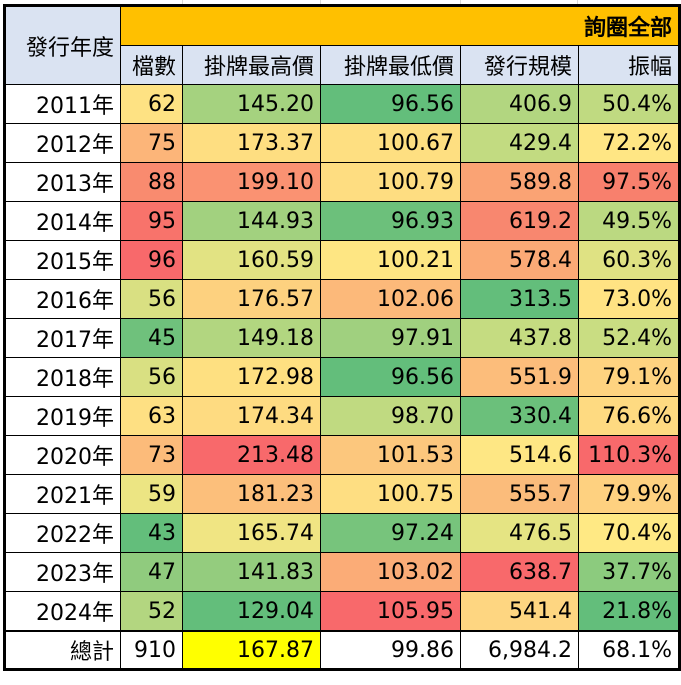  What do you see at coordinates (390, 611) in the screenshot?
I see `low-cell: 105.95` at bounding box center [390, 611].